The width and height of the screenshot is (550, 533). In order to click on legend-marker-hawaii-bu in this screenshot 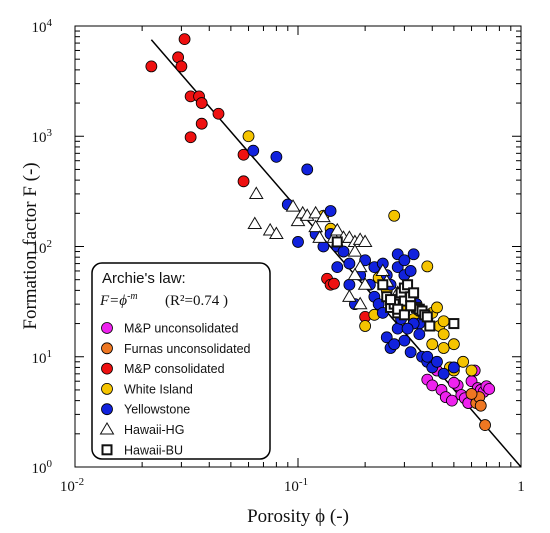, I will do `click(107, 450)`.